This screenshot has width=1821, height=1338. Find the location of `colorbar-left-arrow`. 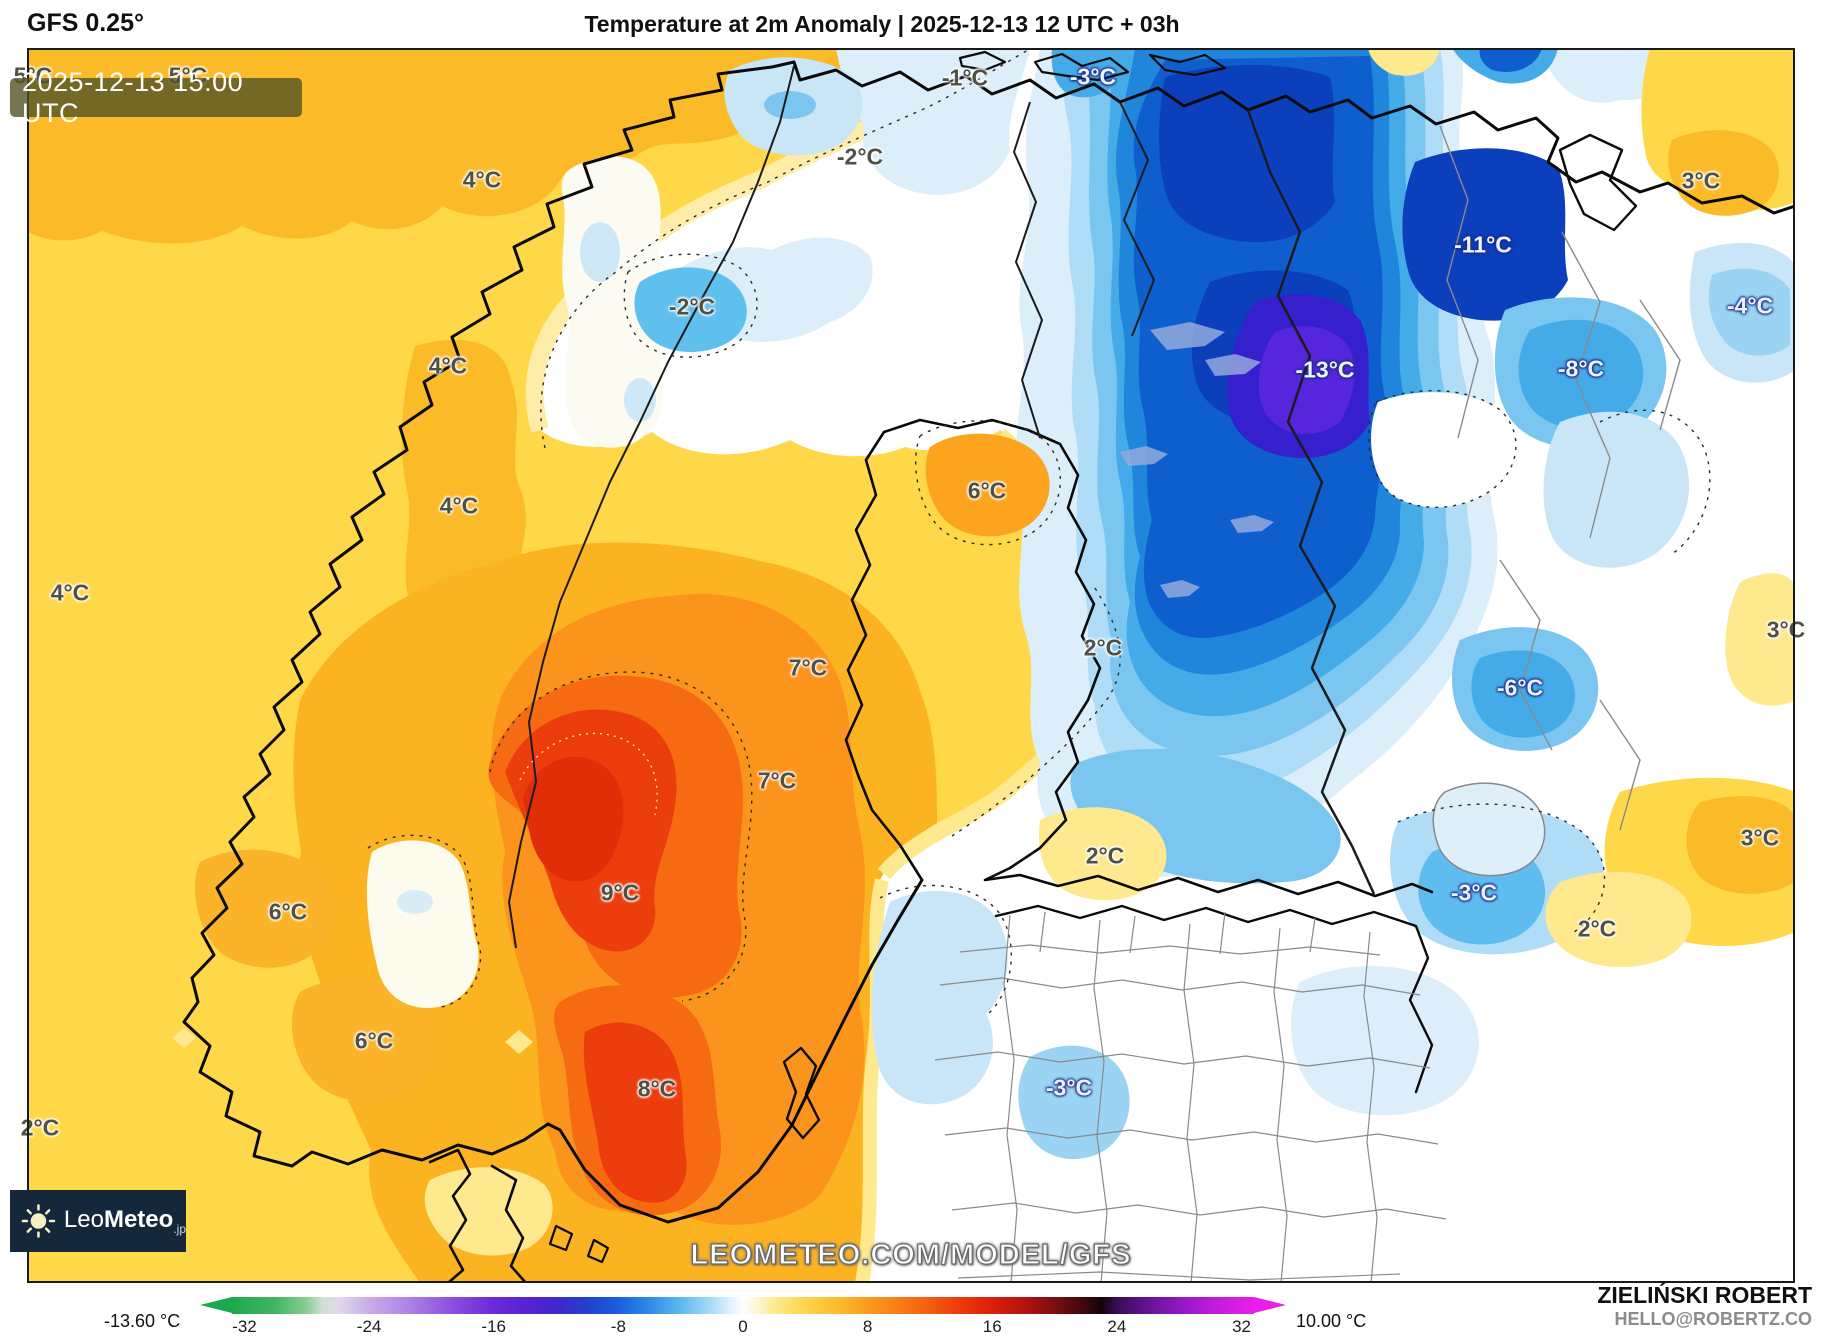

colorbar-left-arrow is located at coordinates (216, 1305).